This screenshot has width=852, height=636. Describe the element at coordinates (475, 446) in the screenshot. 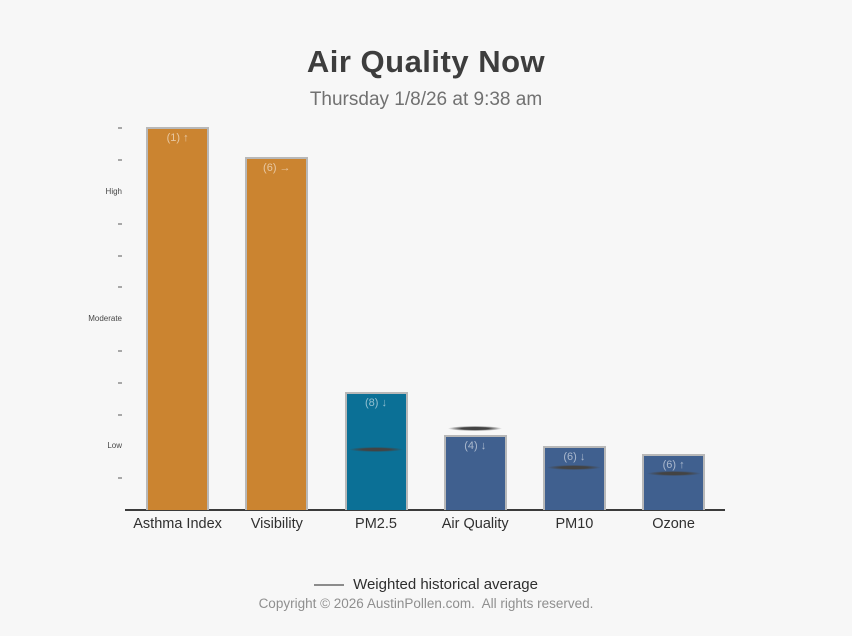

I see `bar-value-label: (4) ↓` at that location.